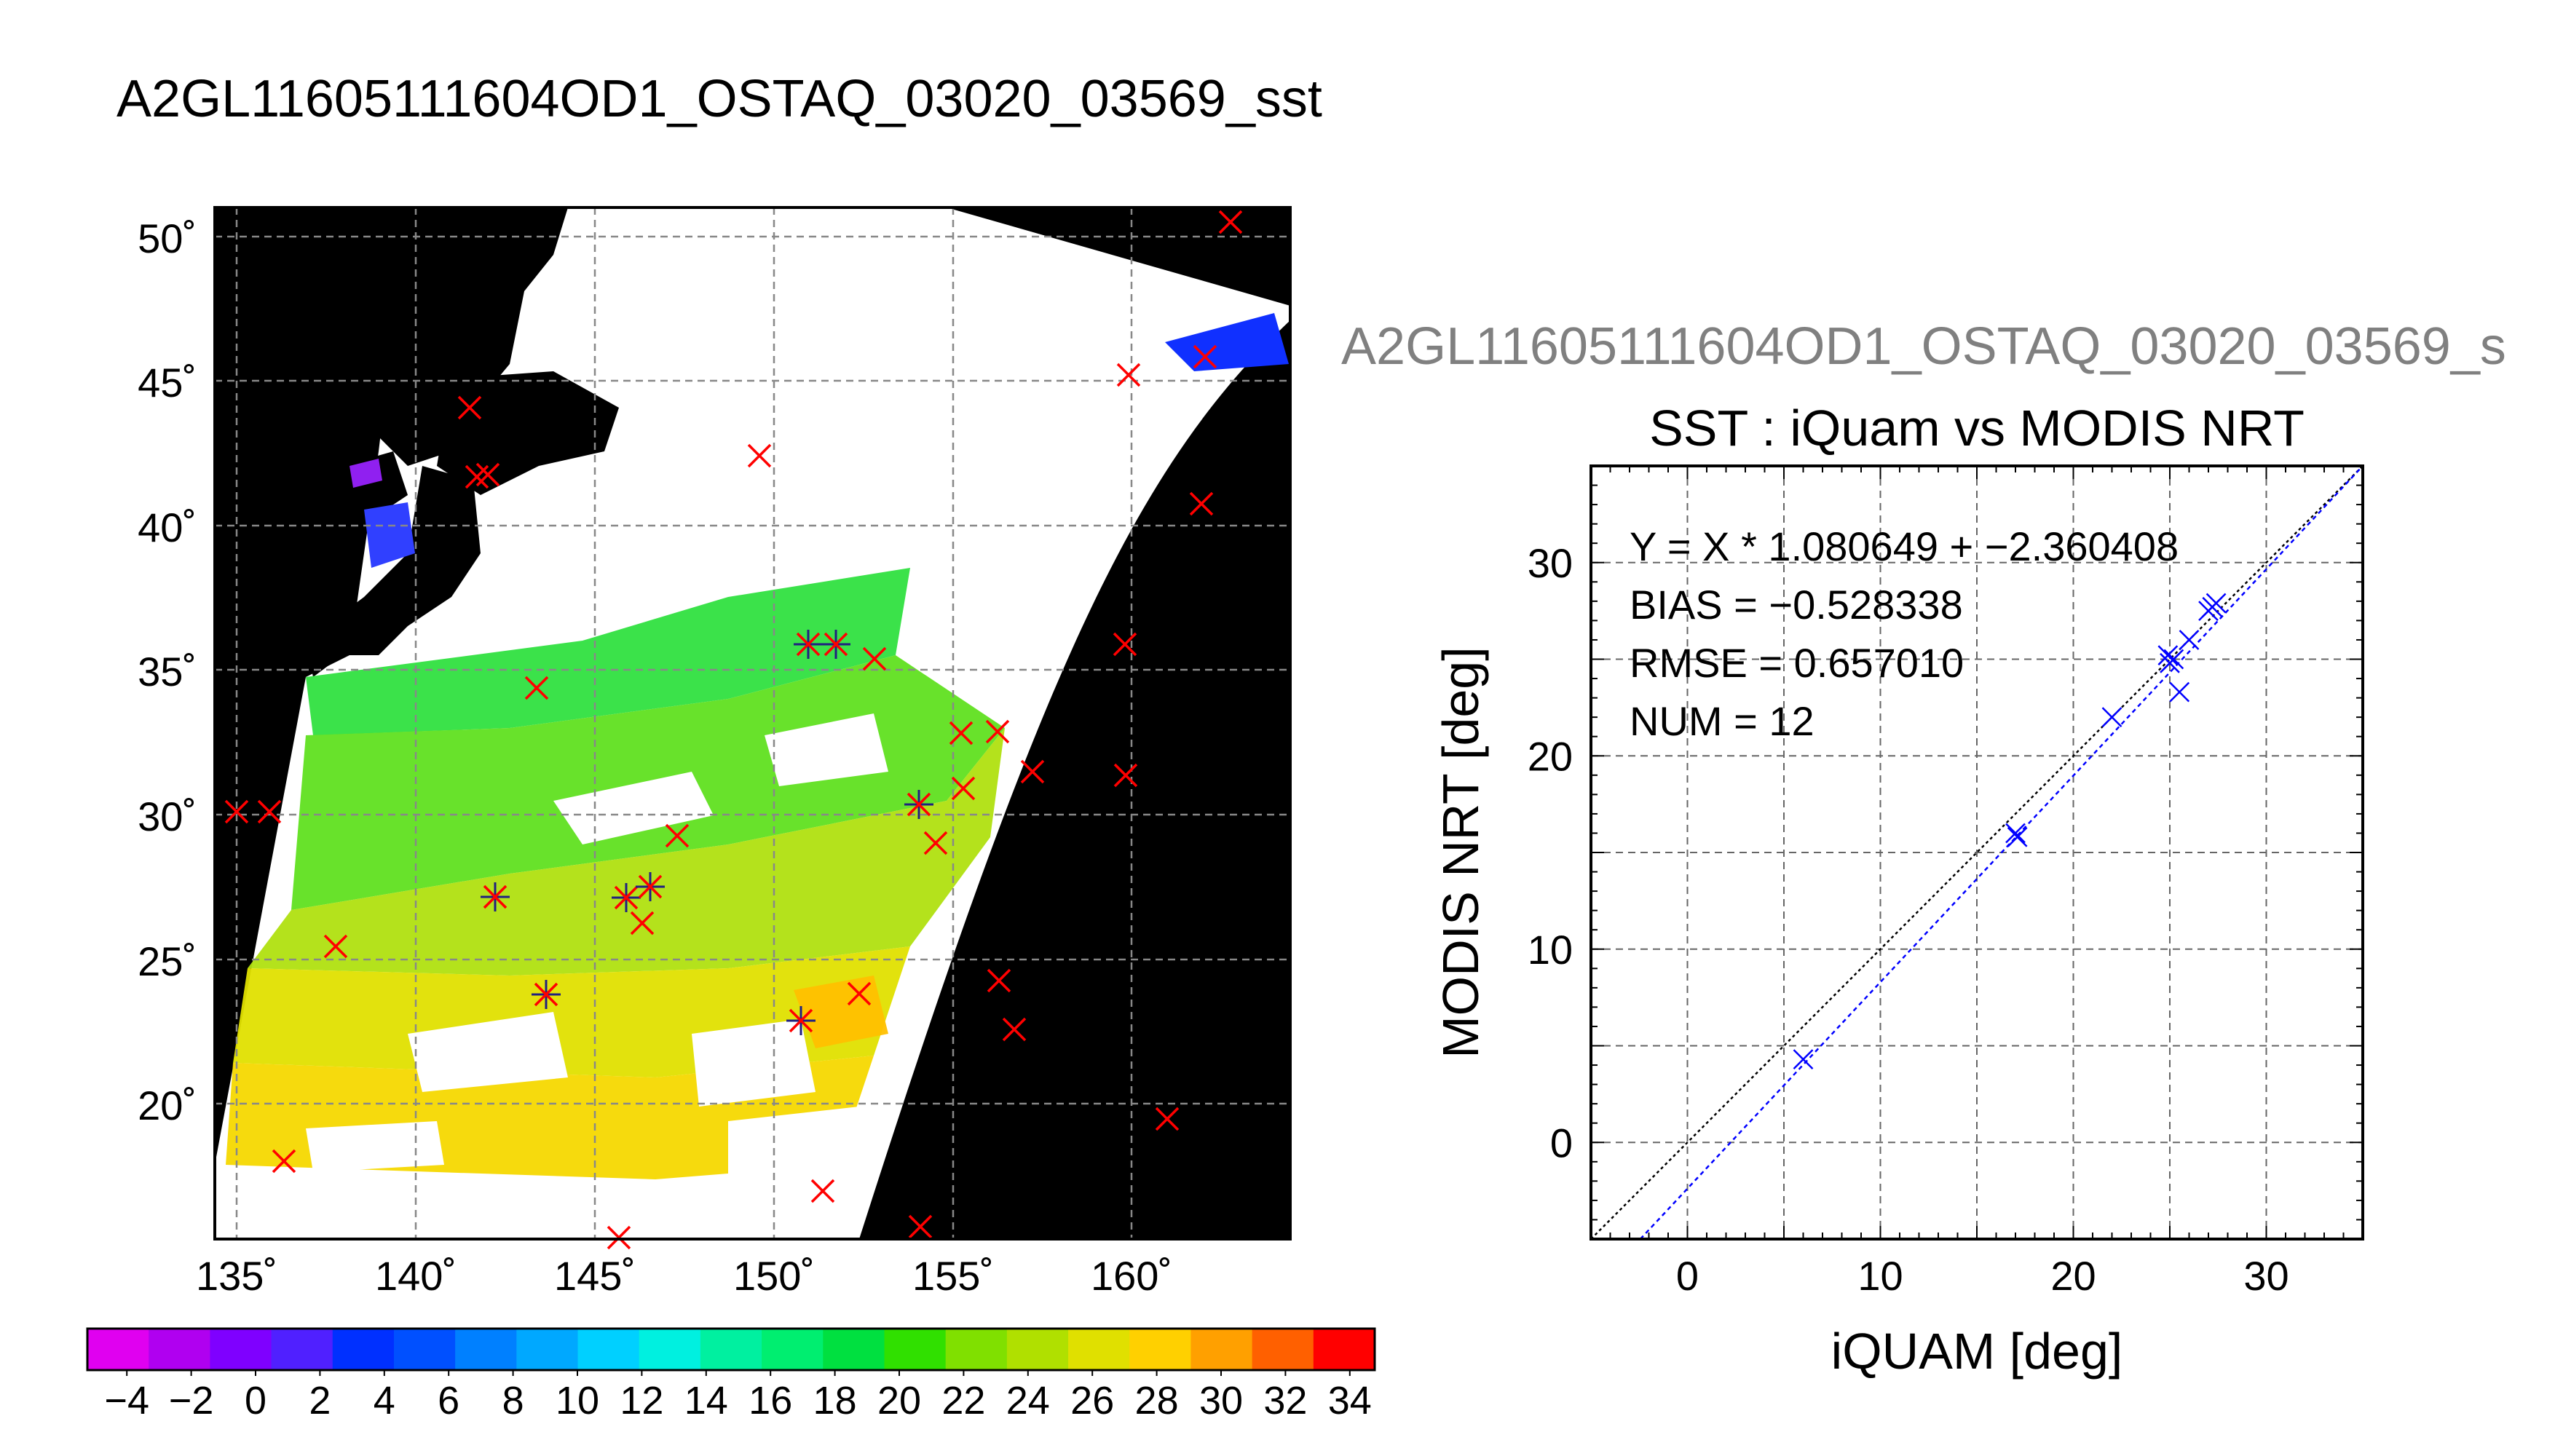 The image size is (2555, 1456). What do you see at coordinates (416, 1276) in the screenshot?
I see `lon-tick-label: 140˚` at bounding box center [416, 1276].